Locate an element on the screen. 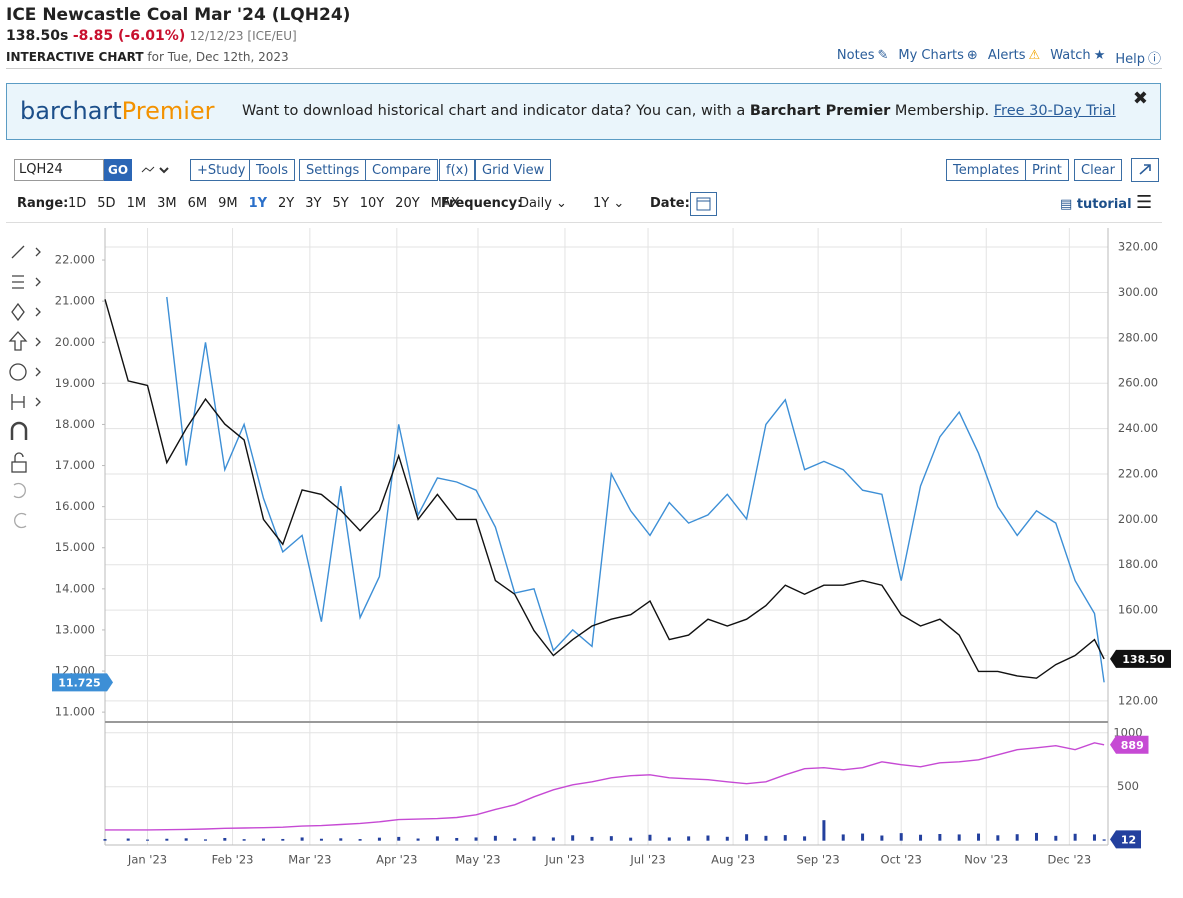 The width and height of the screenshot is (1183, 898). logo-a: barchart is located at coordinates (71, 111).